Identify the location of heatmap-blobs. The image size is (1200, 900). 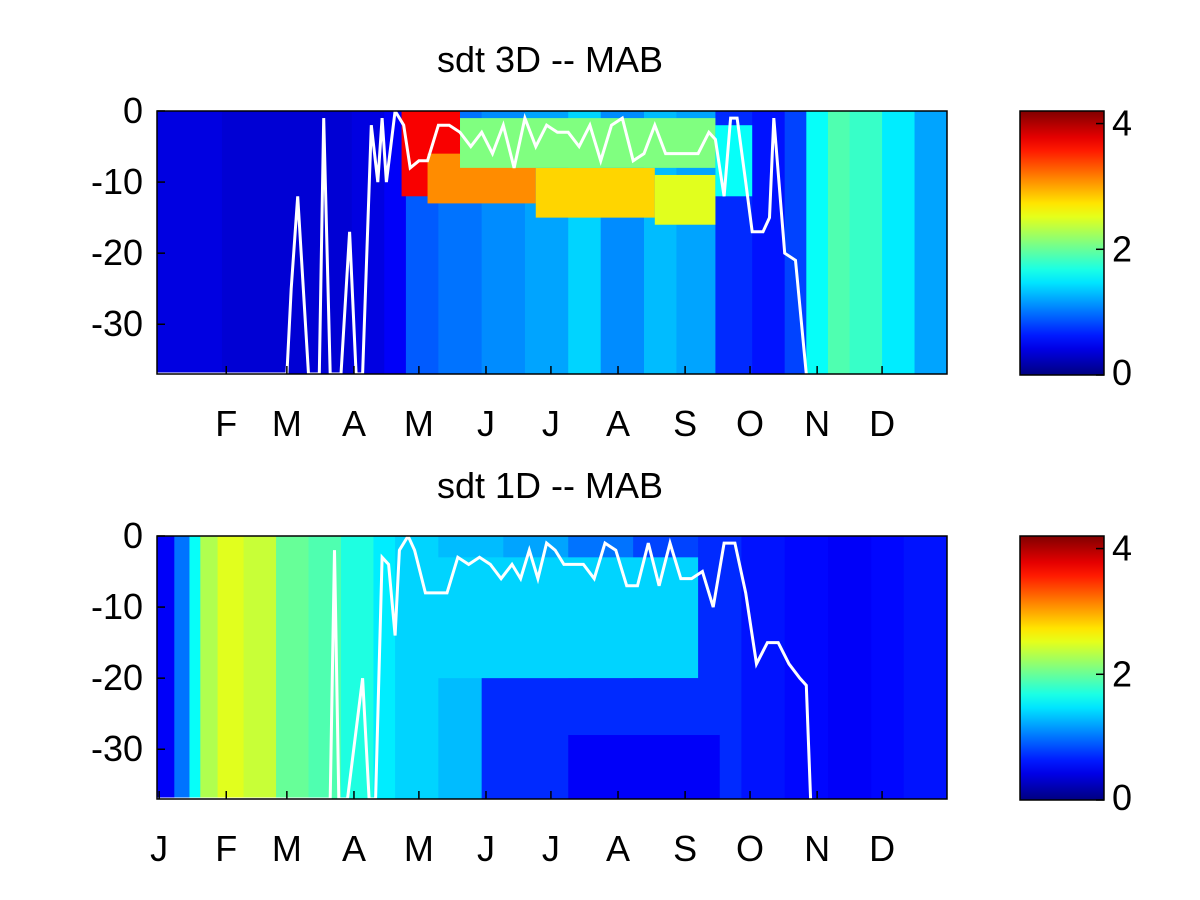
(568, 678).